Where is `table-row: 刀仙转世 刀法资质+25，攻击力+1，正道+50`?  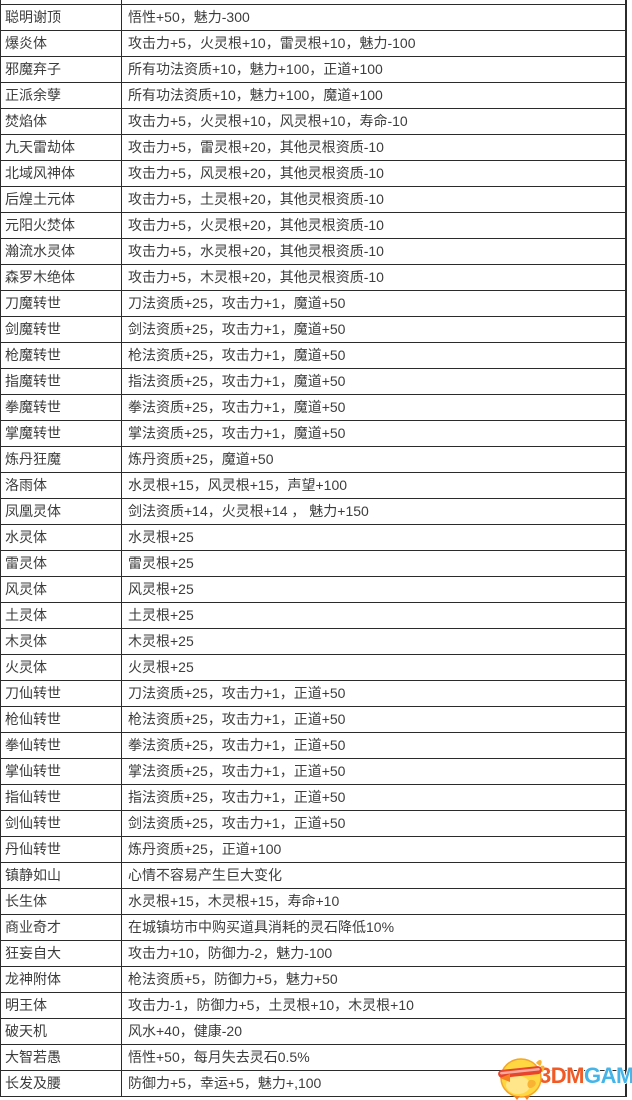
table-row: 刀仙转世 刀法资质+25，攻击力+1，正道+50 is located at coordinates (313, 694).